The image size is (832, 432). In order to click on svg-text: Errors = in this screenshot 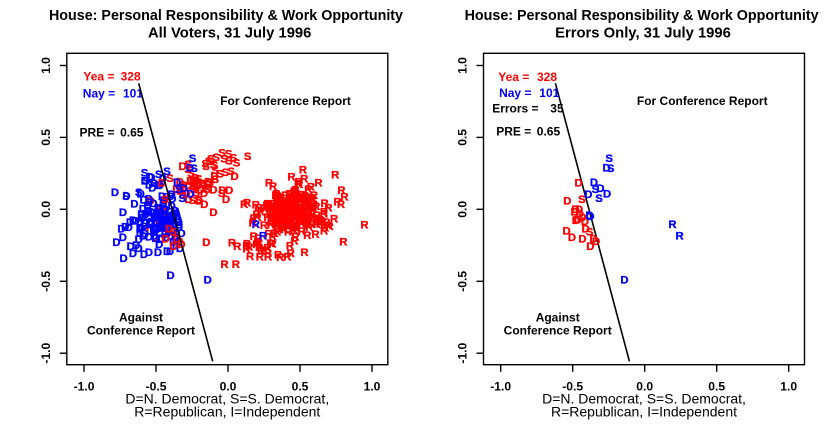, I will do `click(515, 109)`.